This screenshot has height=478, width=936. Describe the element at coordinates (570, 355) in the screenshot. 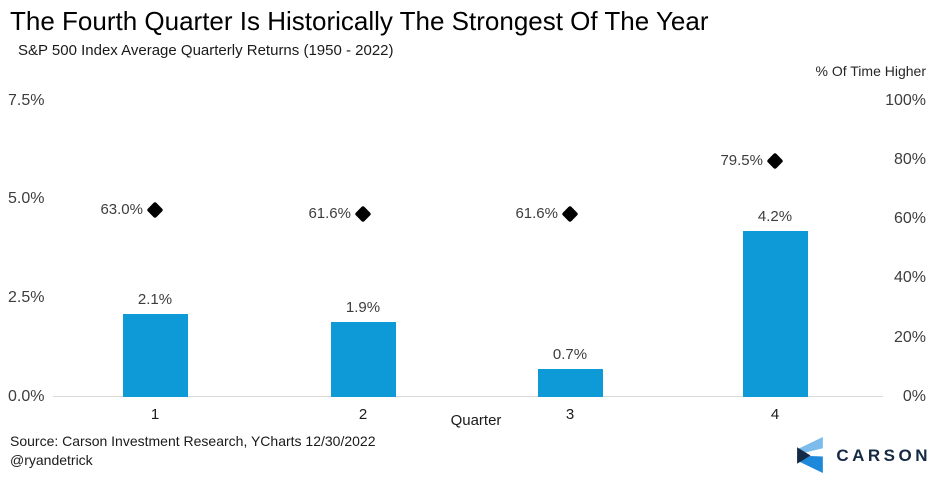

I see `bar-value-label: 0.7%` at that location.